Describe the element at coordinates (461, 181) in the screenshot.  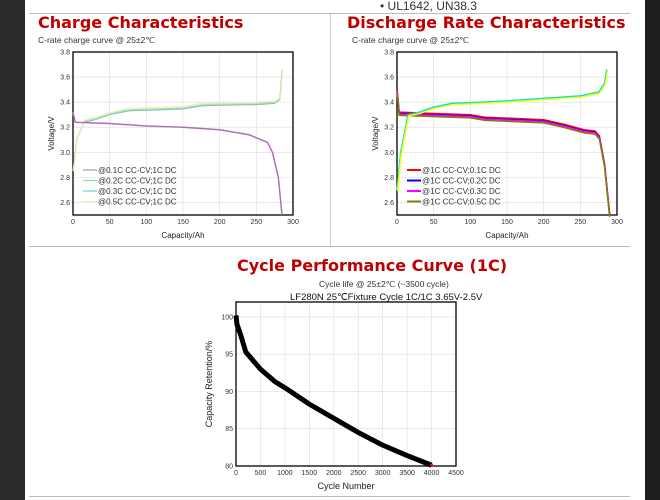
I see `legend-label: @1C CC-CV;0.2C DC` at that location.